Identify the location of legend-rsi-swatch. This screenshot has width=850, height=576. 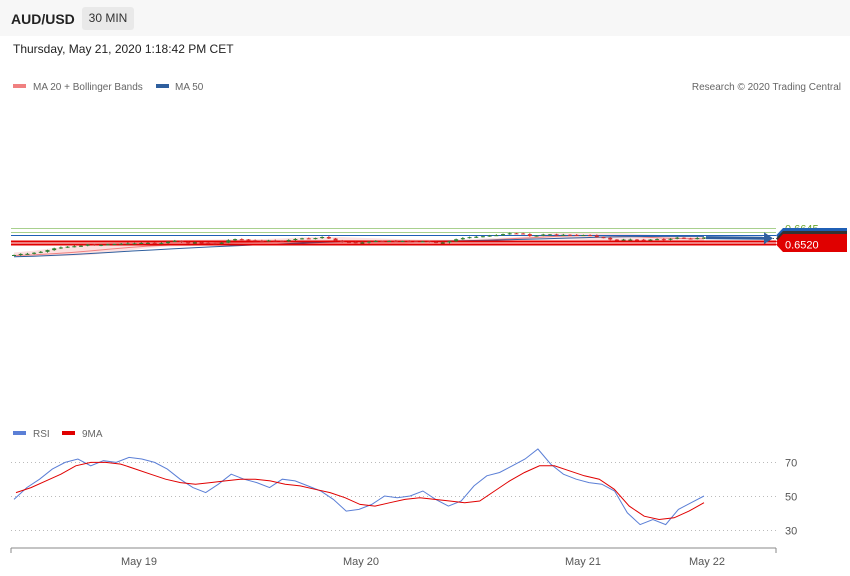
(19, 433).